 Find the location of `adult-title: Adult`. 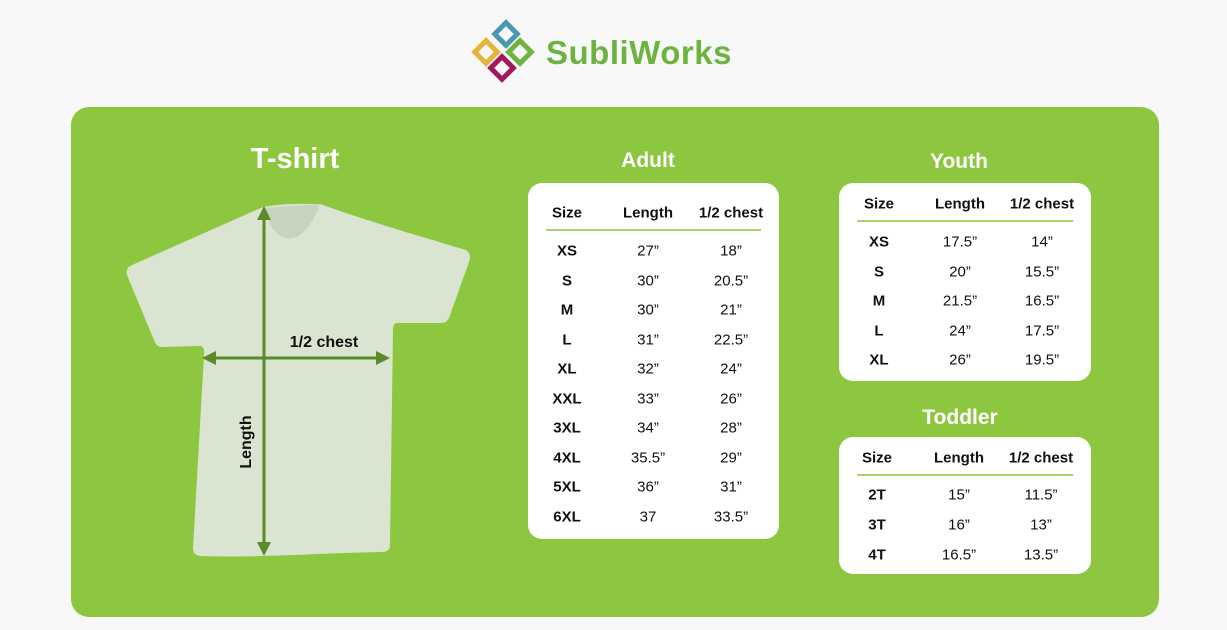

adult-title: Adult is located at coordinates (648, 160).